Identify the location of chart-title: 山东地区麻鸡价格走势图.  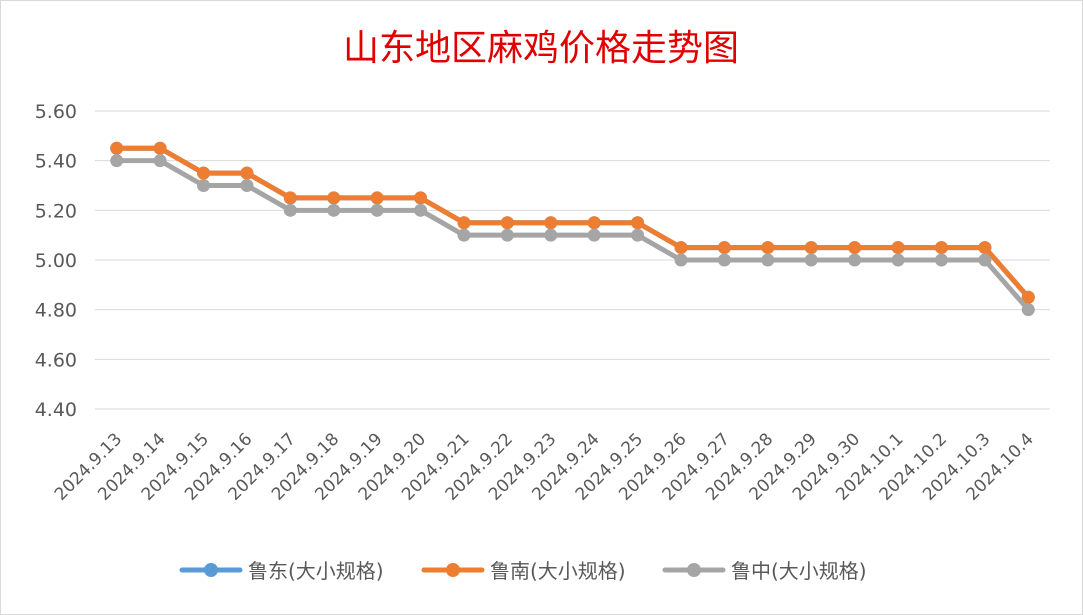
(541, 48).